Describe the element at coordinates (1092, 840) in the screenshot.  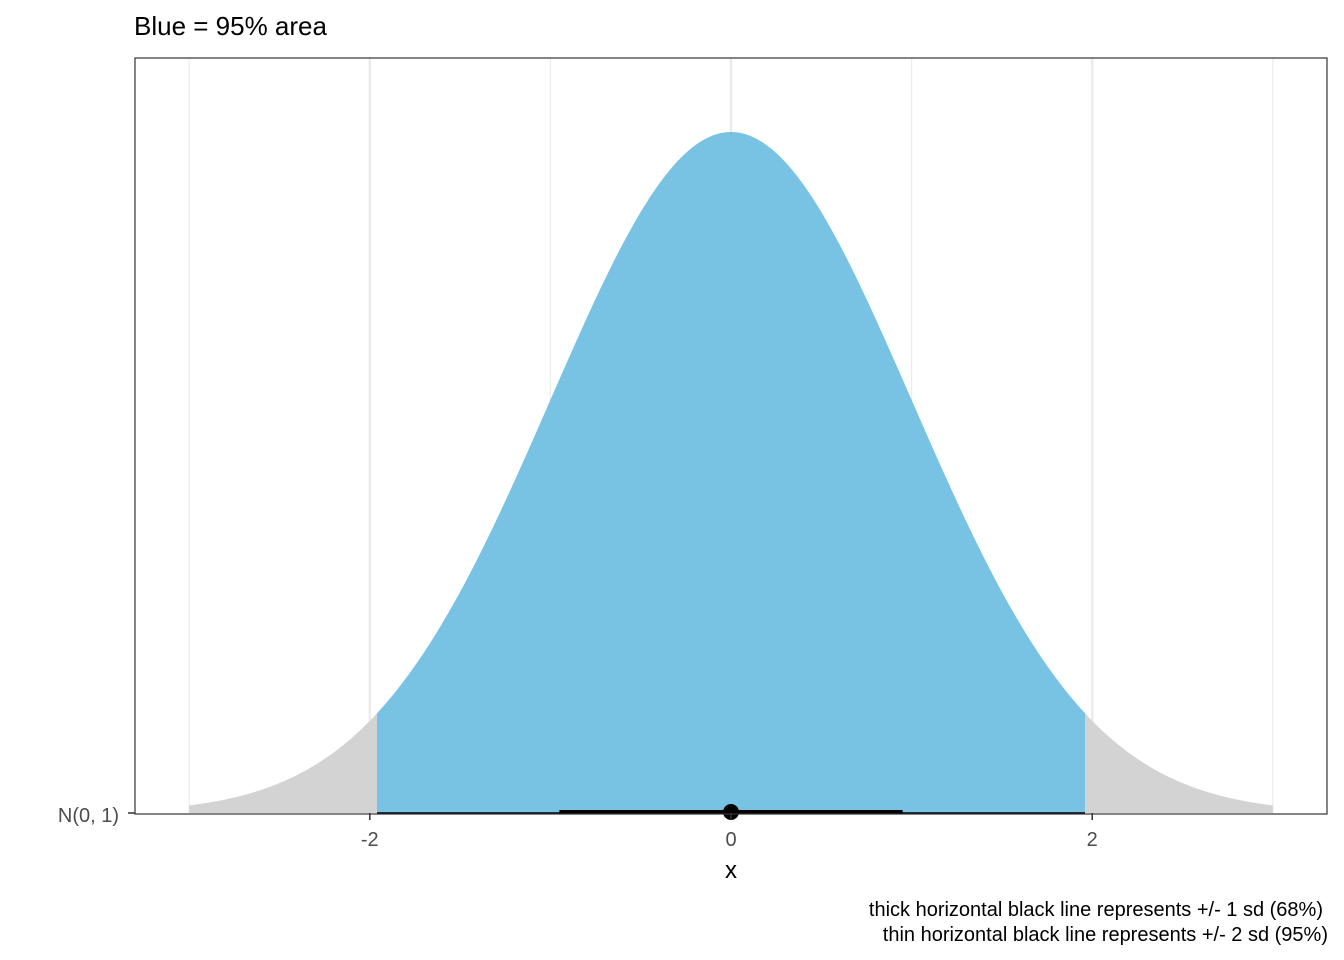
I see `x-tick-label: 2` at that location.